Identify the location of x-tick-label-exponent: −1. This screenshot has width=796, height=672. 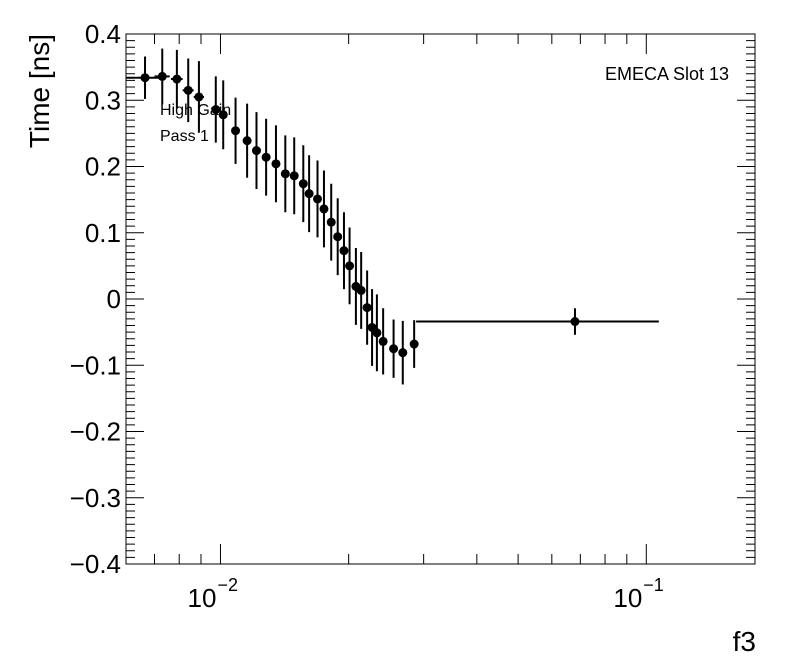
(653, 585).